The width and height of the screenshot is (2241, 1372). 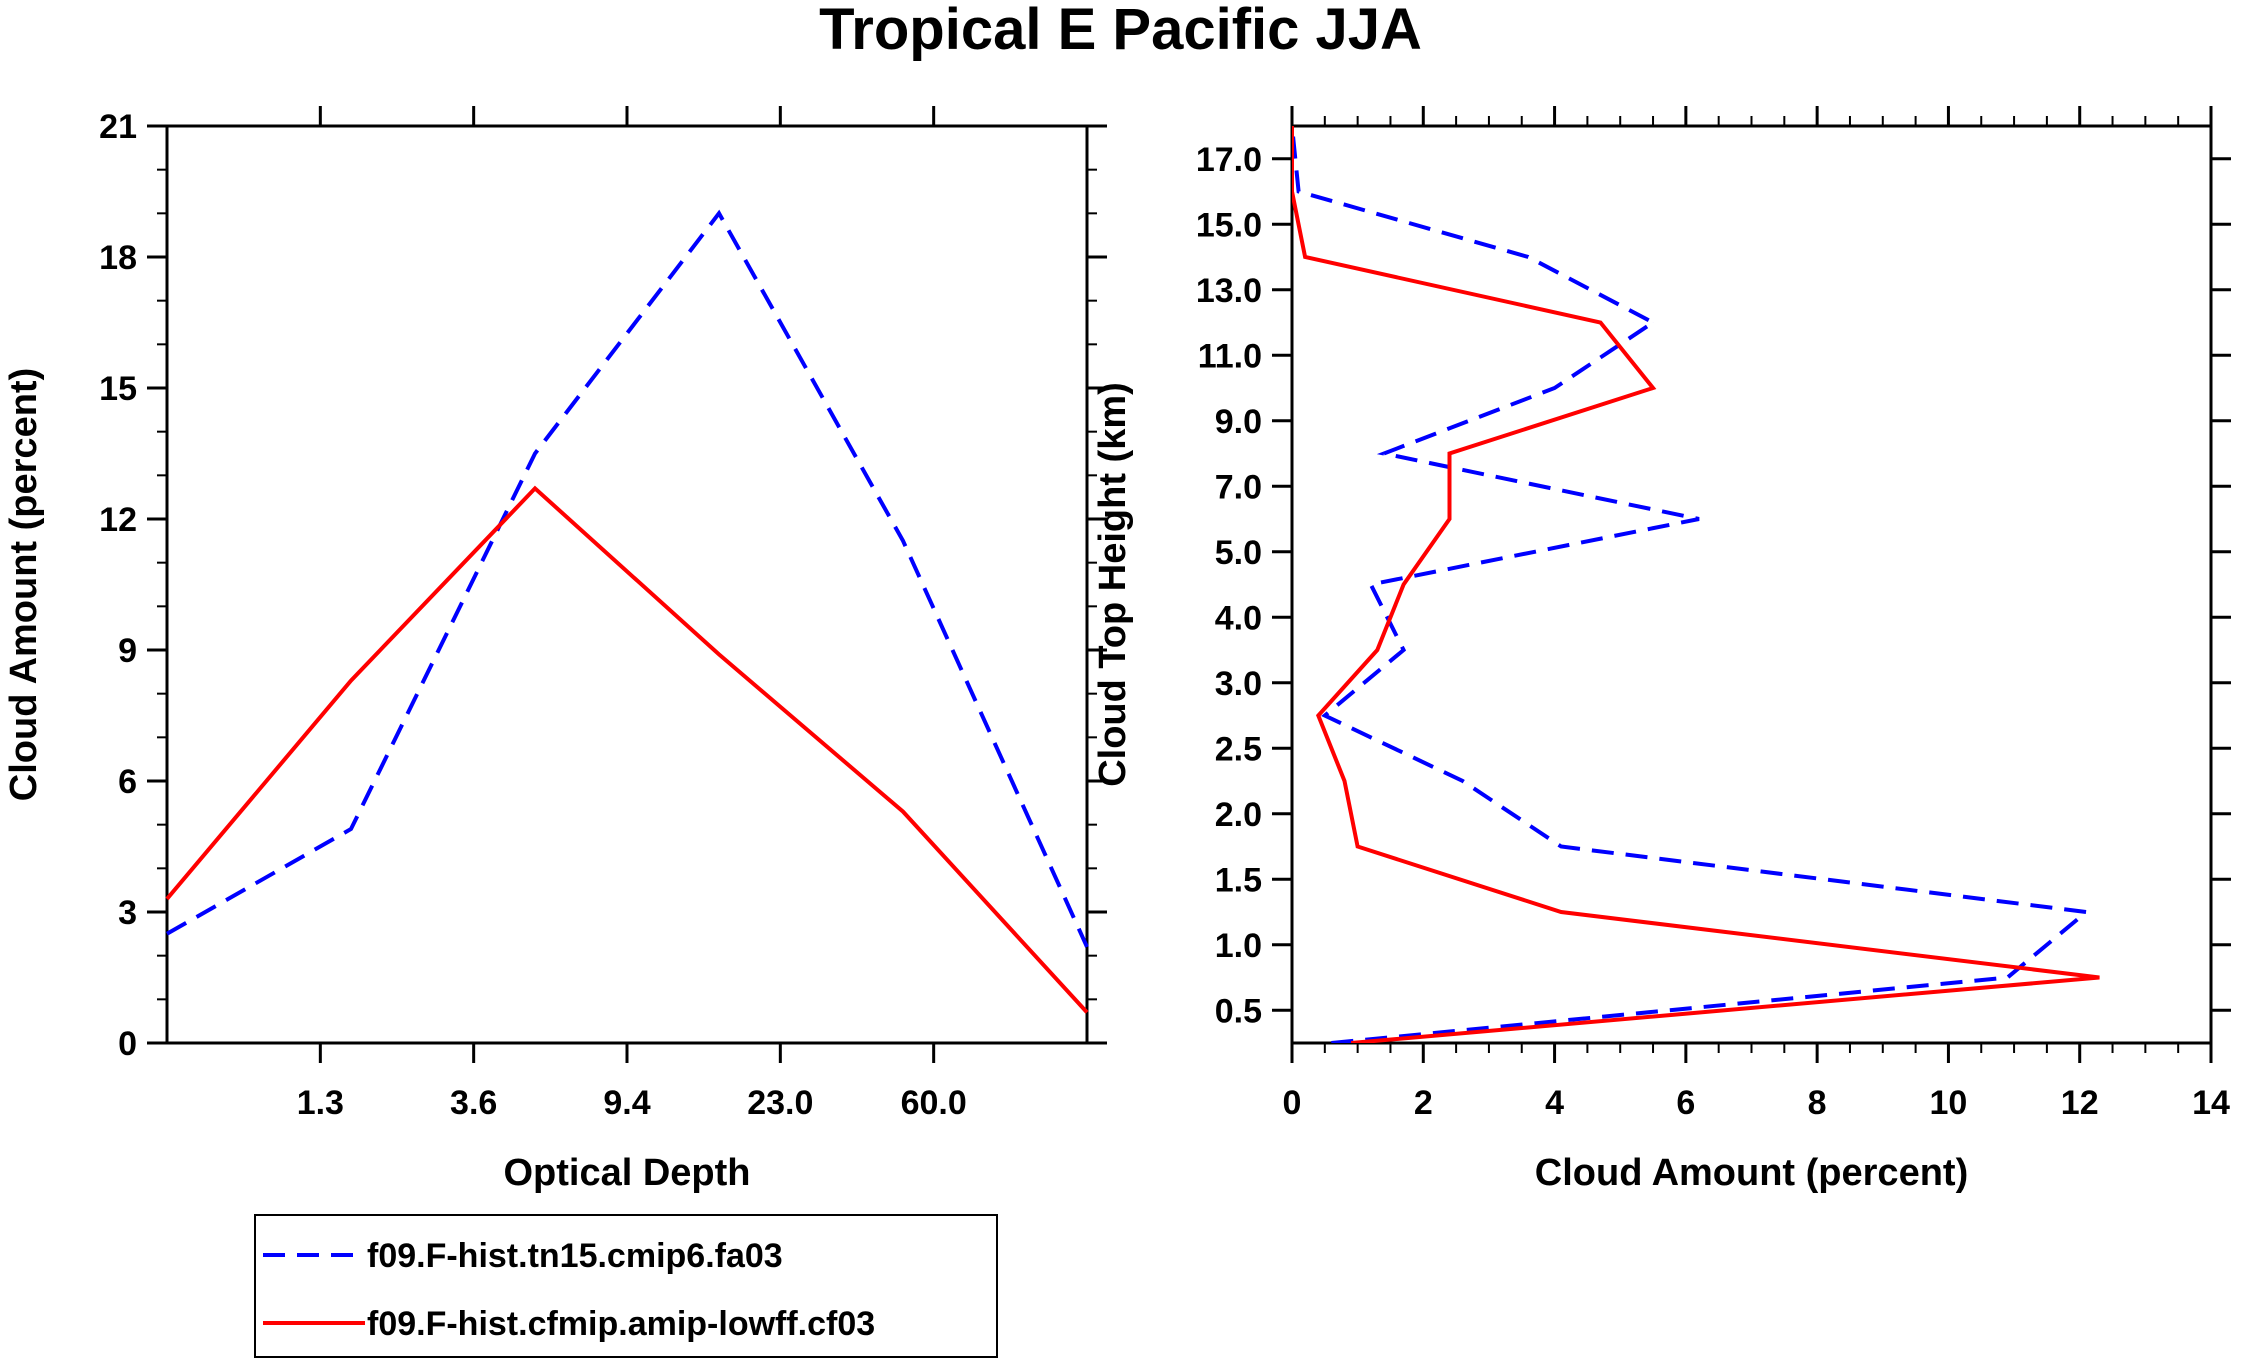 What do you see at coordinates (2211, 1103) in the screenshot?
I see `x-tick-label: 14` at bounding box center [2211, 1103].